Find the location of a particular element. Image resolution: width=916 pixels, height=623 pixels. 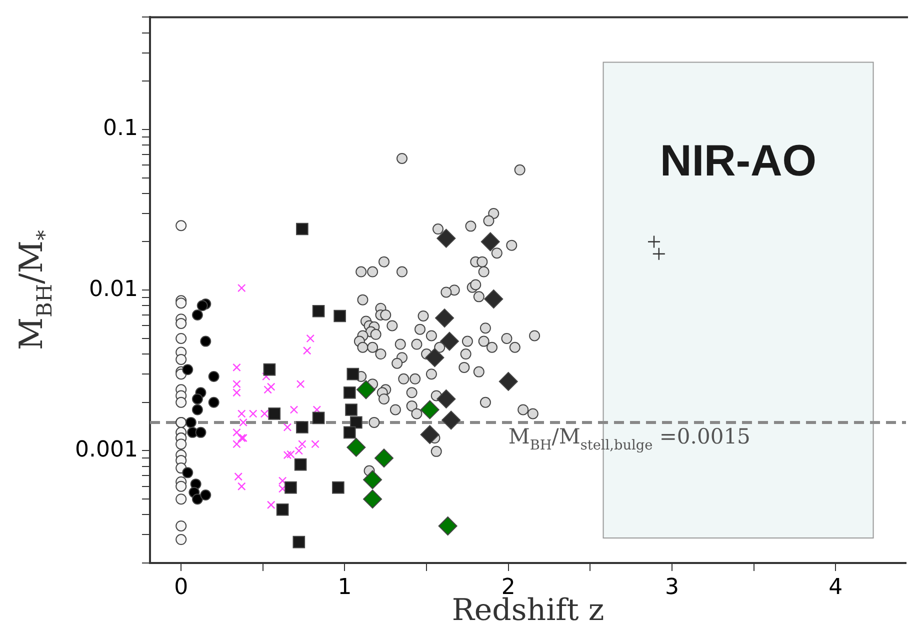

y-tick-label: 0.01 is located at coordinates (113, 289).